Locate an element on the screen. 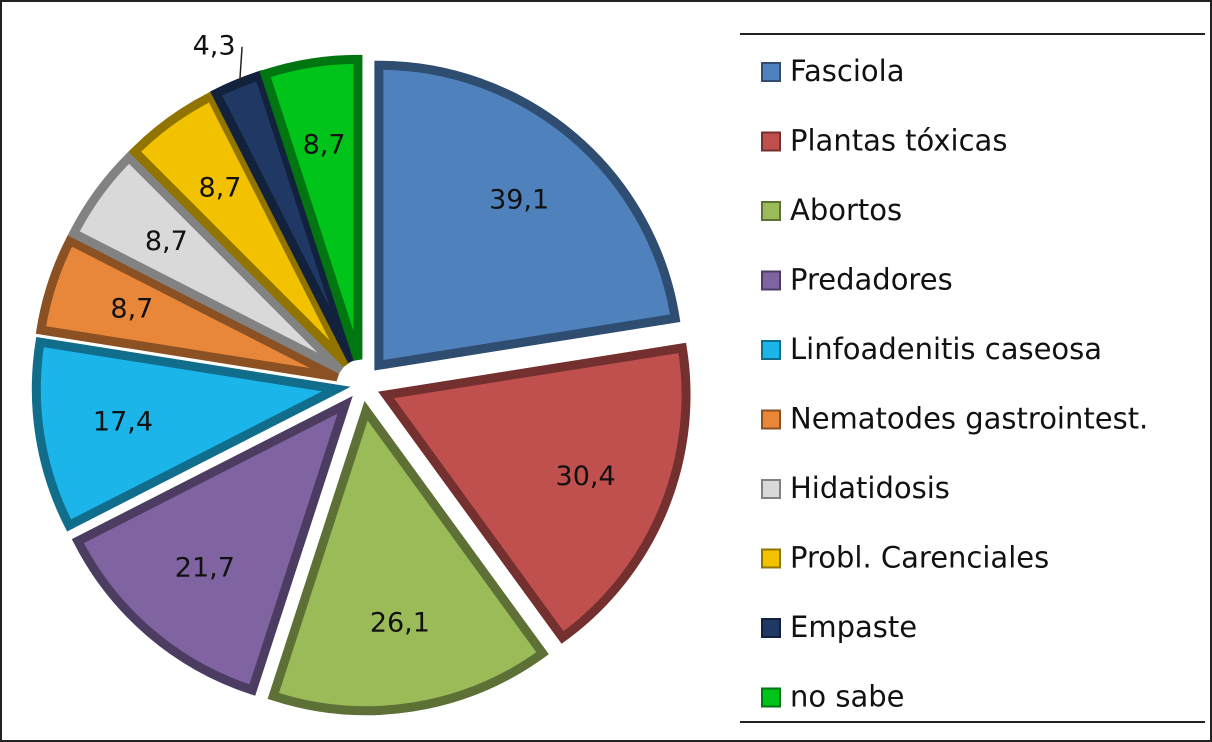 This screenshot has height=742, width=1212. data-label: 39,1 is located at coordinates (519, 199).